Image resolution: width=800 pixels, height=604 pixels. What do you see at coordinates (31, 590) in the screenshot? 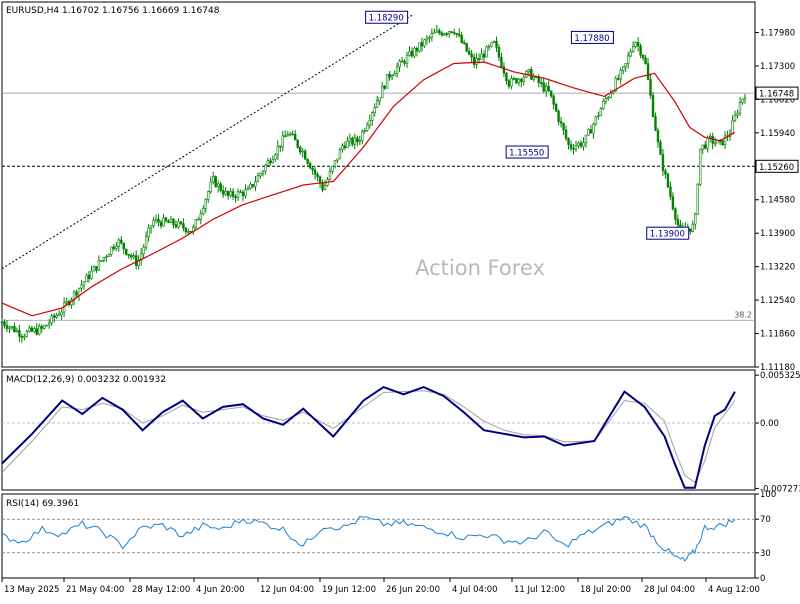
I see `x-tick-label: 13 May 2025` at bounding box center [31, 590].